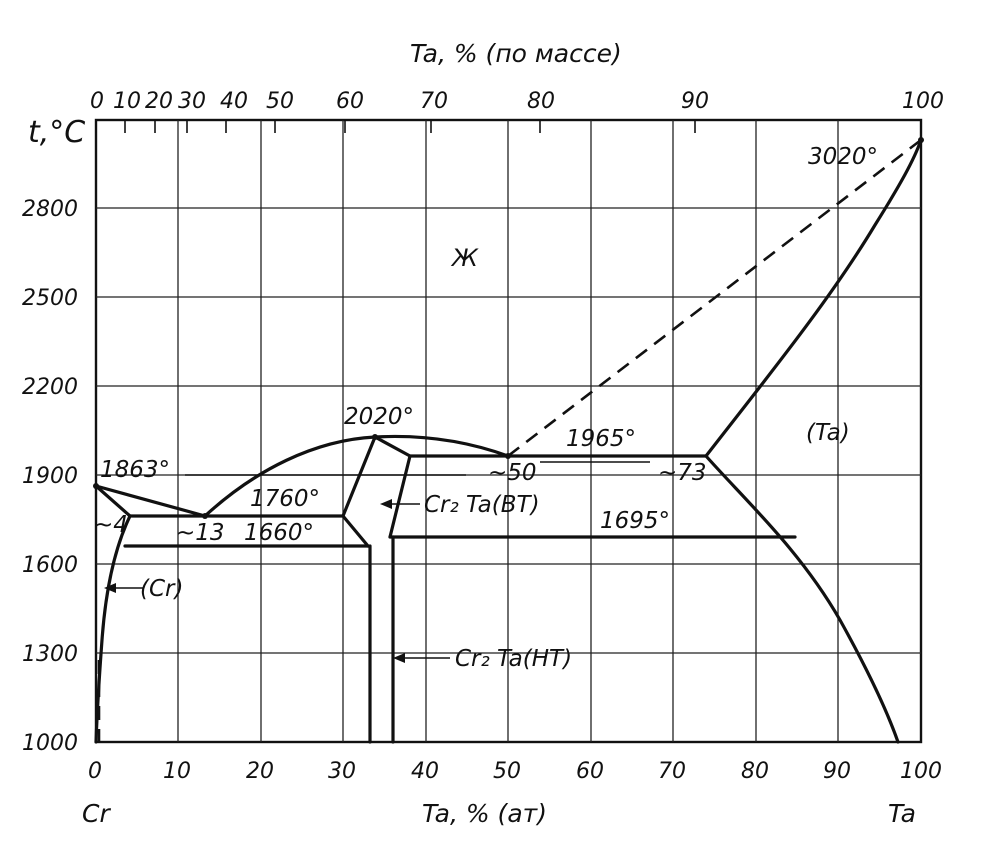 This screenshot has width=986, height=849. I want to click on top-axis-ticks, so click(508, 126).